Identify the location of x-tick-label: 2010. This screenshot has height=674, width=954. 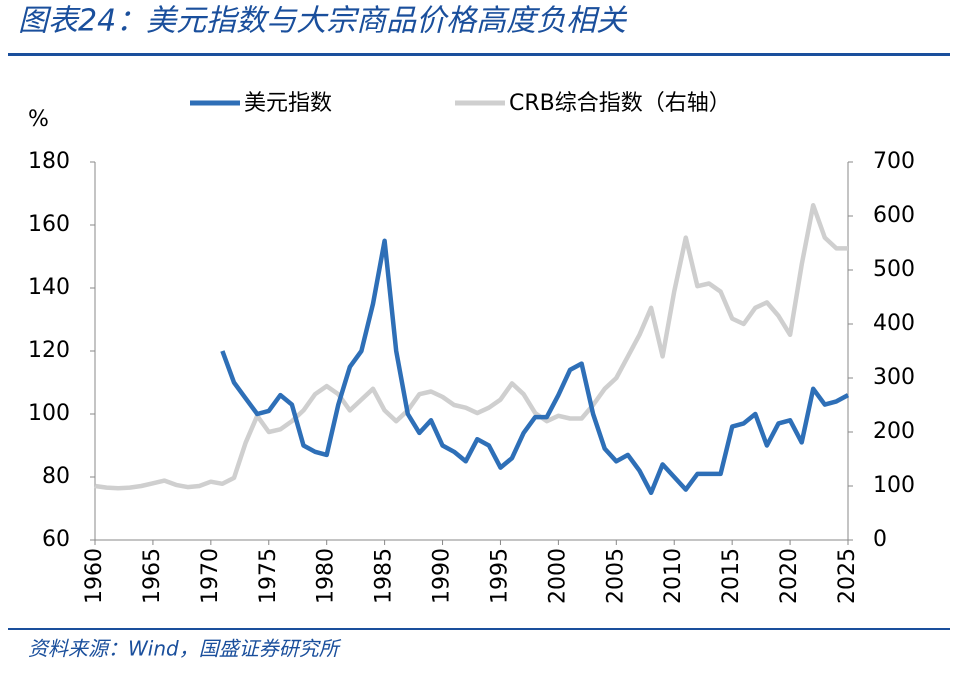
(673, 576).